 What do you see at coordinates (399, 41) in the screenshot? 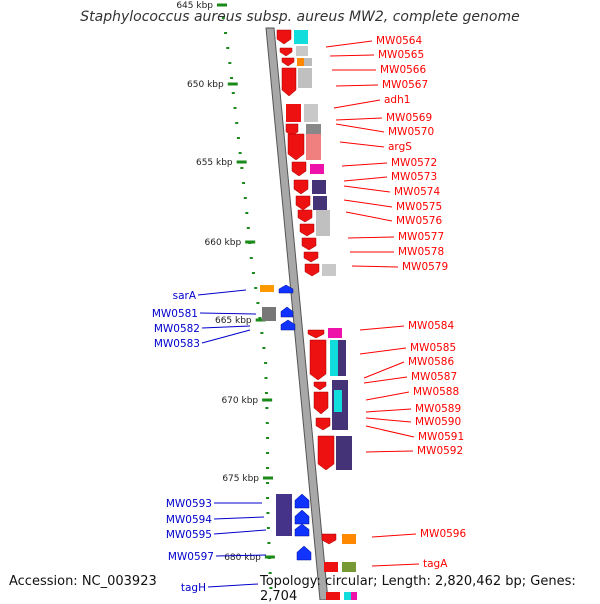
I see `forward-gene-label: MW0564` at bounding box center [399, 41].